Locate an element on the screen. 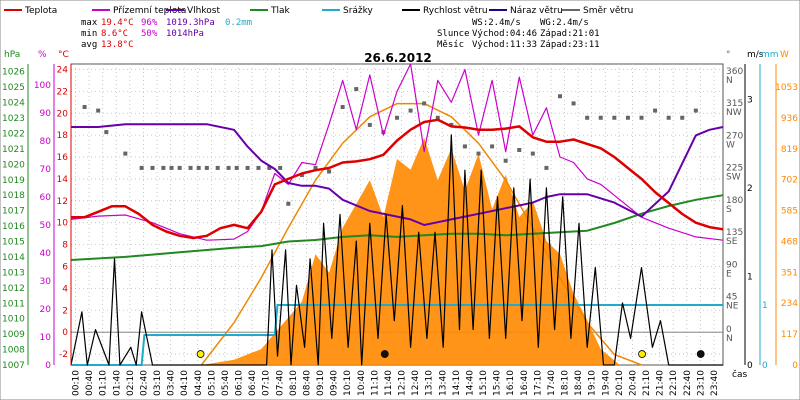  time-tick-label: 09:10 is located at coordinates (321, 383).